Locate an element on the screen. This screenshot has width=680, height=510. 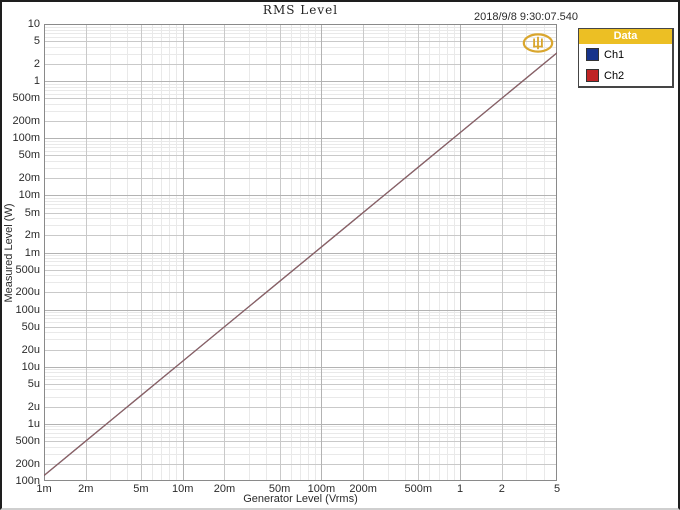
chart-title: RMS Level is located at coordinates (300, 10).